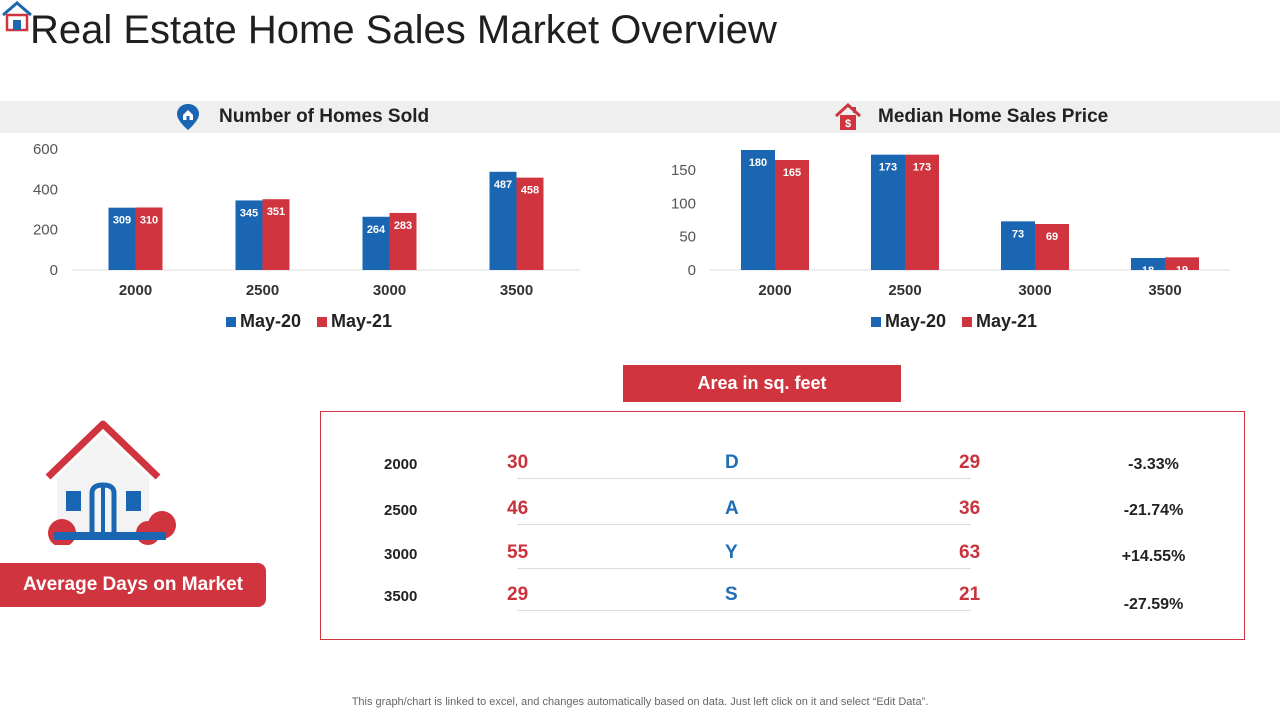  I want to click on data-label: 165, so click(792, 173).